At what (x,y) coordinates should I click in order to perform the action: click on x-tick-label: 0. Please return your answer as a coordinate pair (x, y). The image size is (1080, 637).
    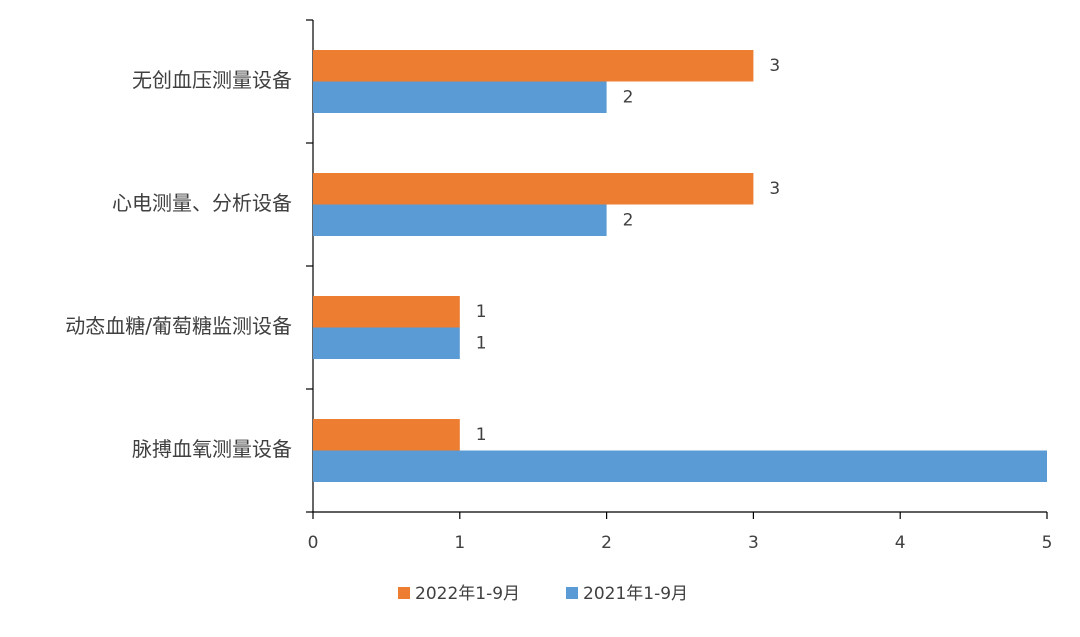
    Looking at the image, I should click on (313, 543).